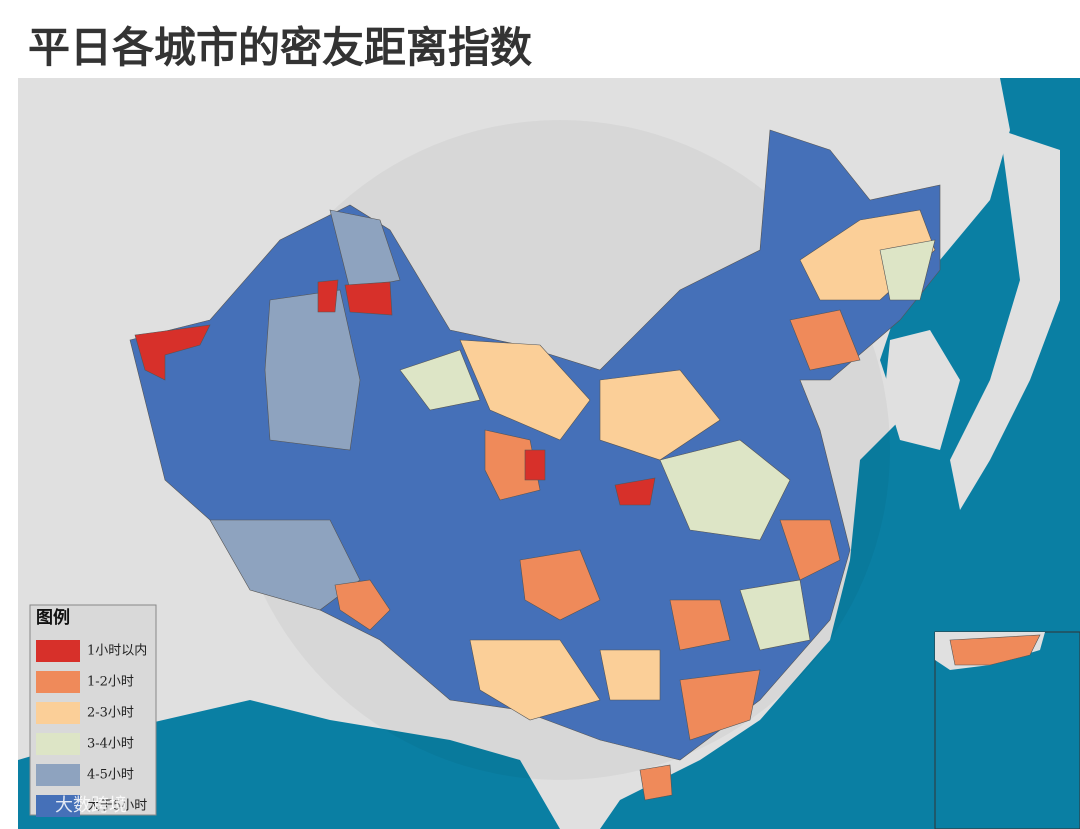  Describe the element at coordinates (53, 617) in the screenshot. I see `legend-title: 图例` at that location.